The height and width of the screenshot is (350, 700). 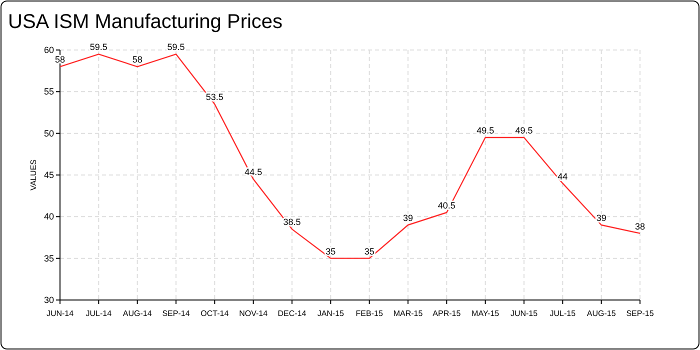 What do you see at coordinates (601, 313) in the screenshot?
I see `x-tick-label: AUG-15` at bounding box center [601, 313].